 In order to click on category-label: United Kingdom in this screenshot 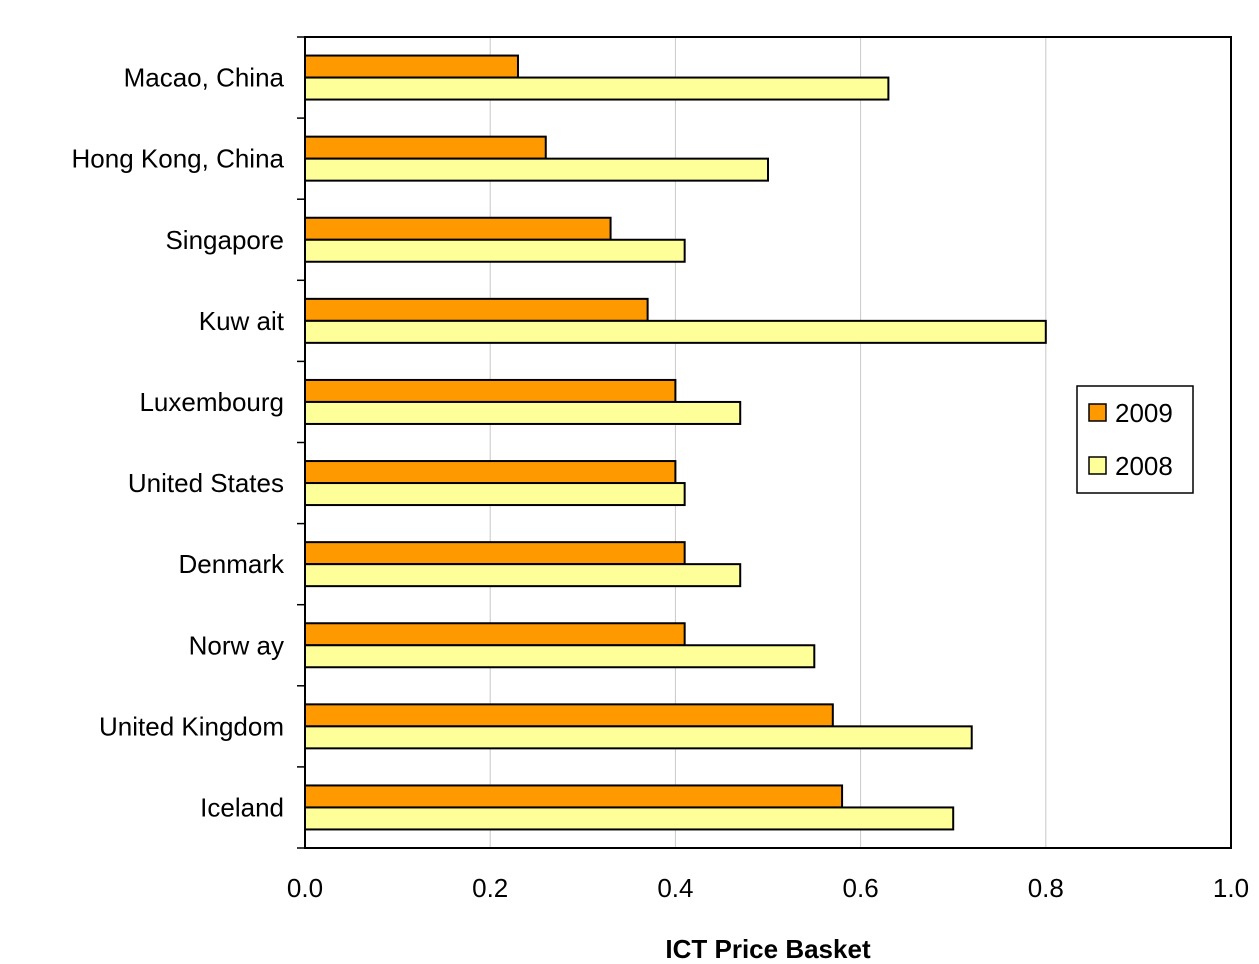, I will do `click(191, 726)`.